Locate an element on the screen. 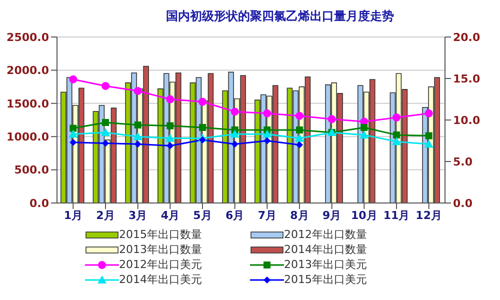 The image size is (500, 300). legend-label: 2012年出口美元 is located at coordinates (160, 264).